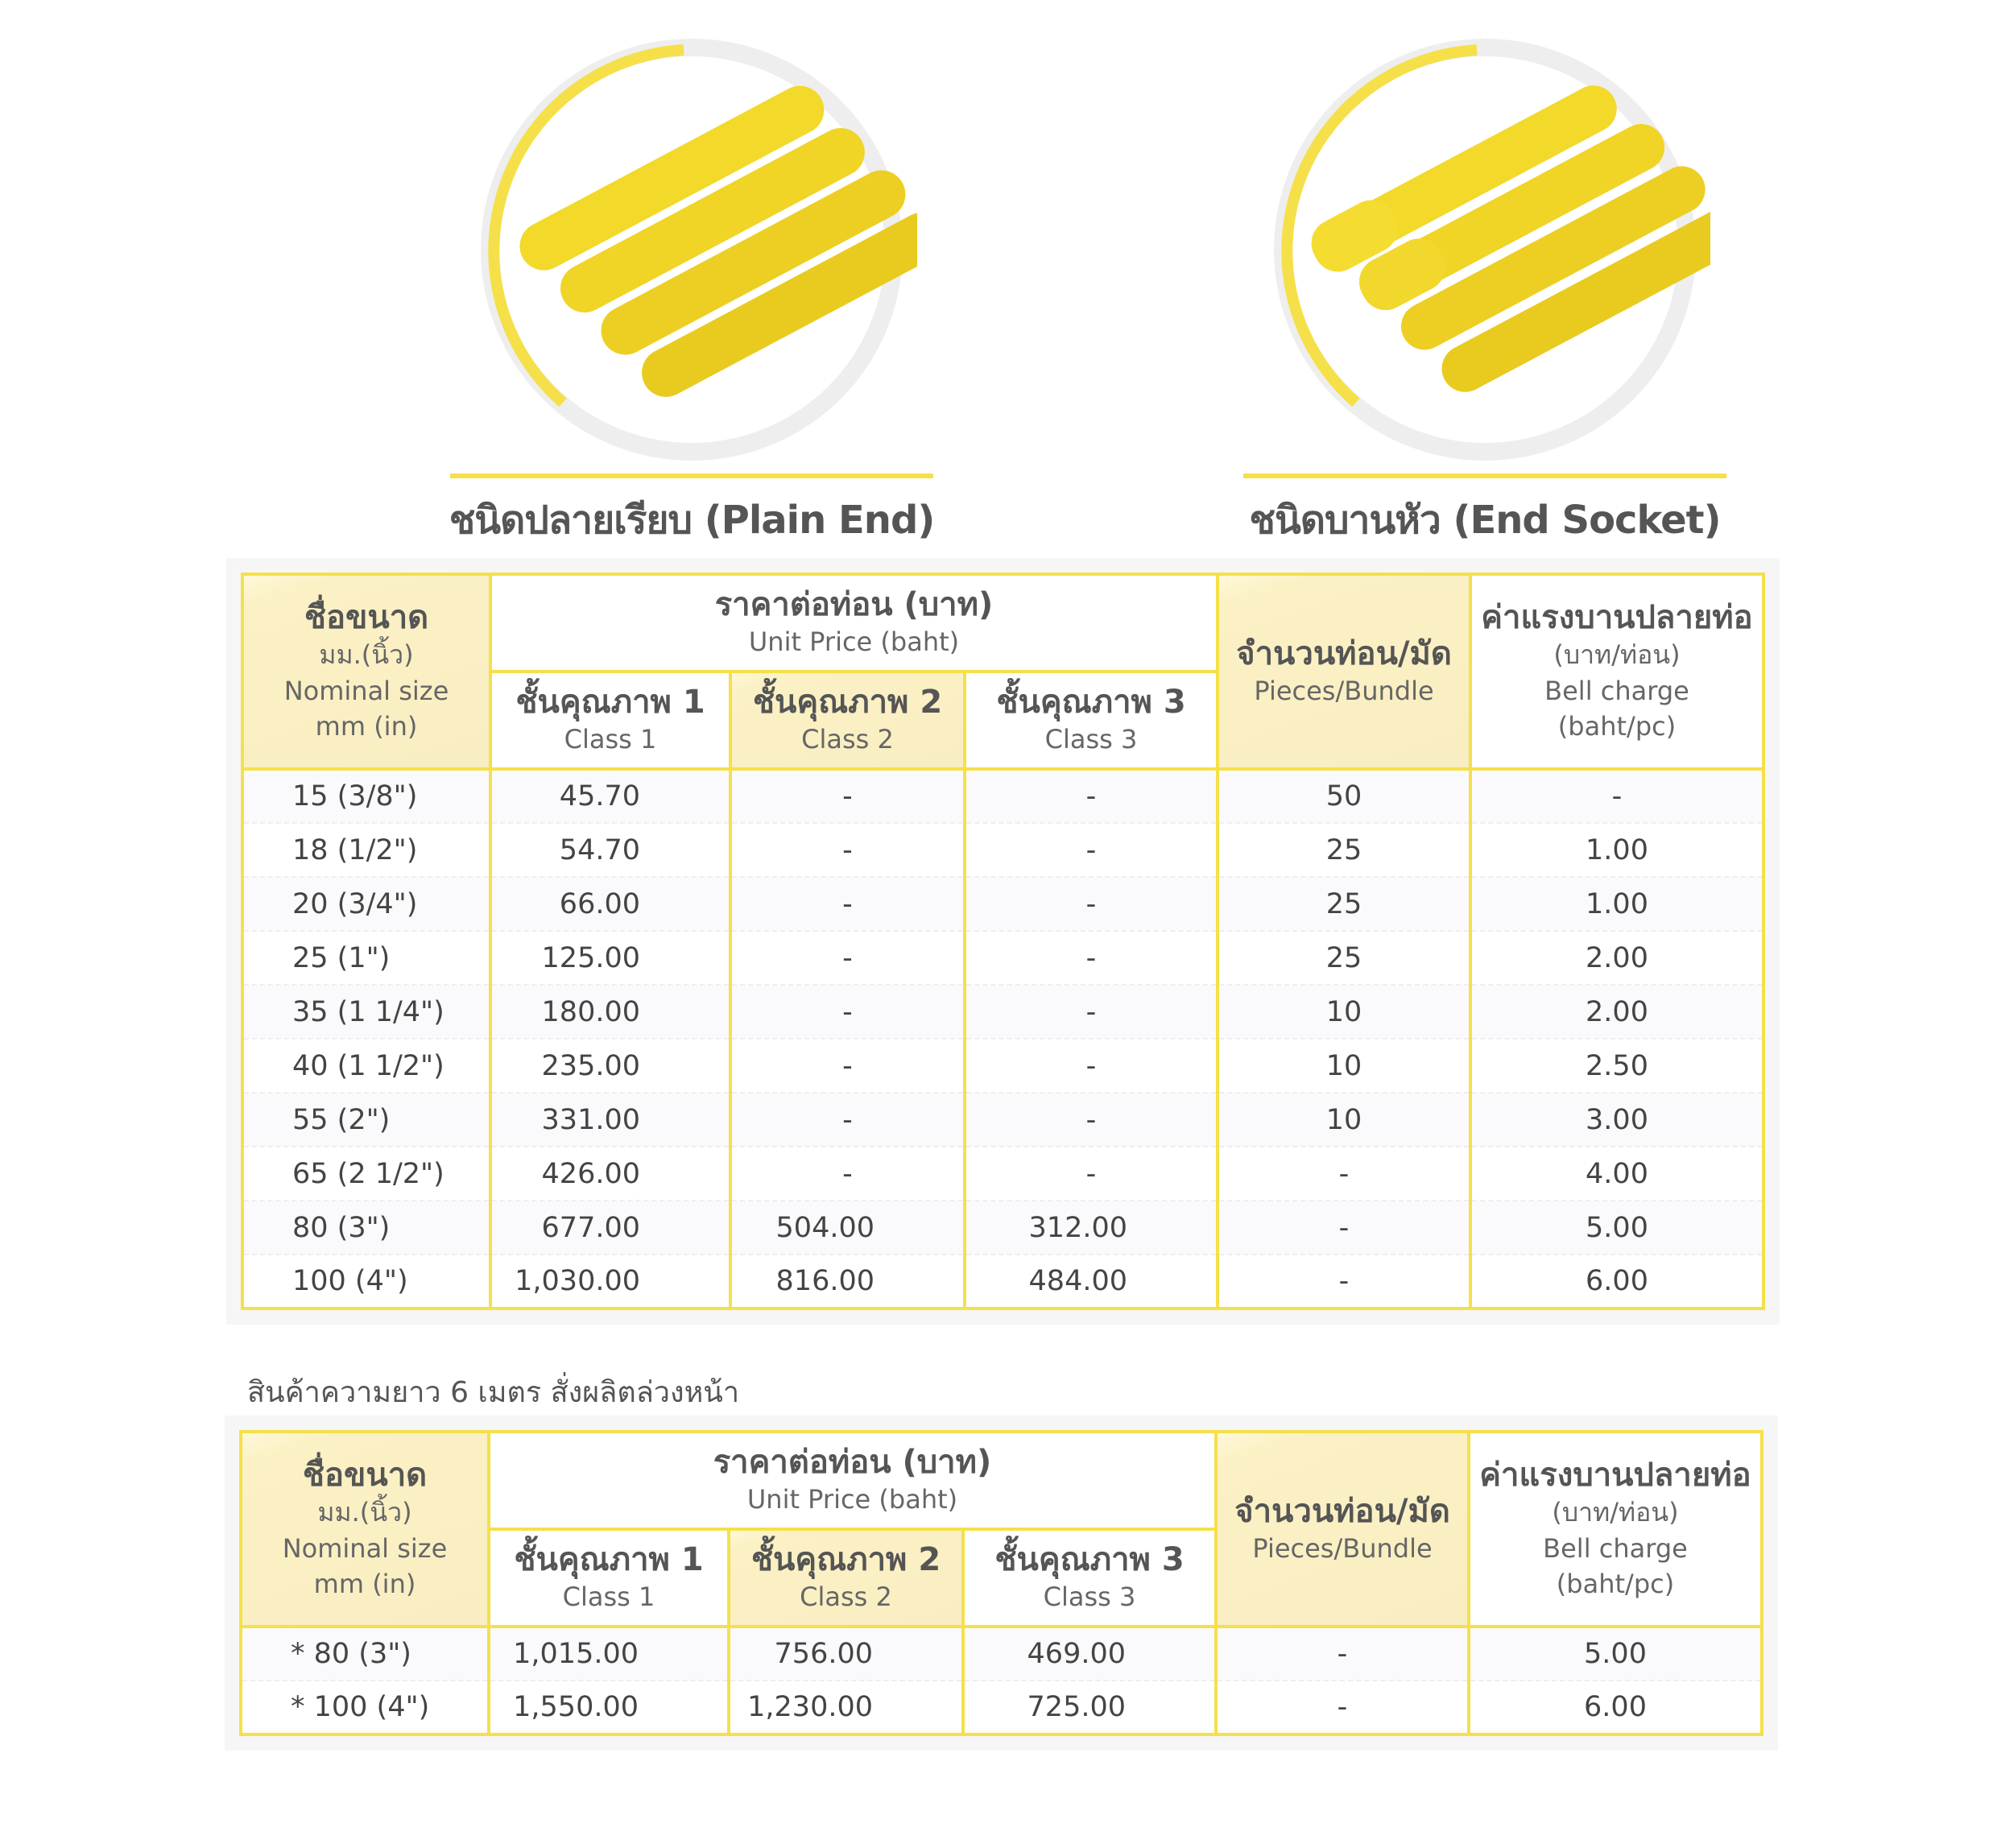 This screenshot has width=1997, height=1848. What do you see at coordinates (846, 1708) in the screenshot?
I see `table-cell: 1,230.00` at bounding box center [846, 1708].